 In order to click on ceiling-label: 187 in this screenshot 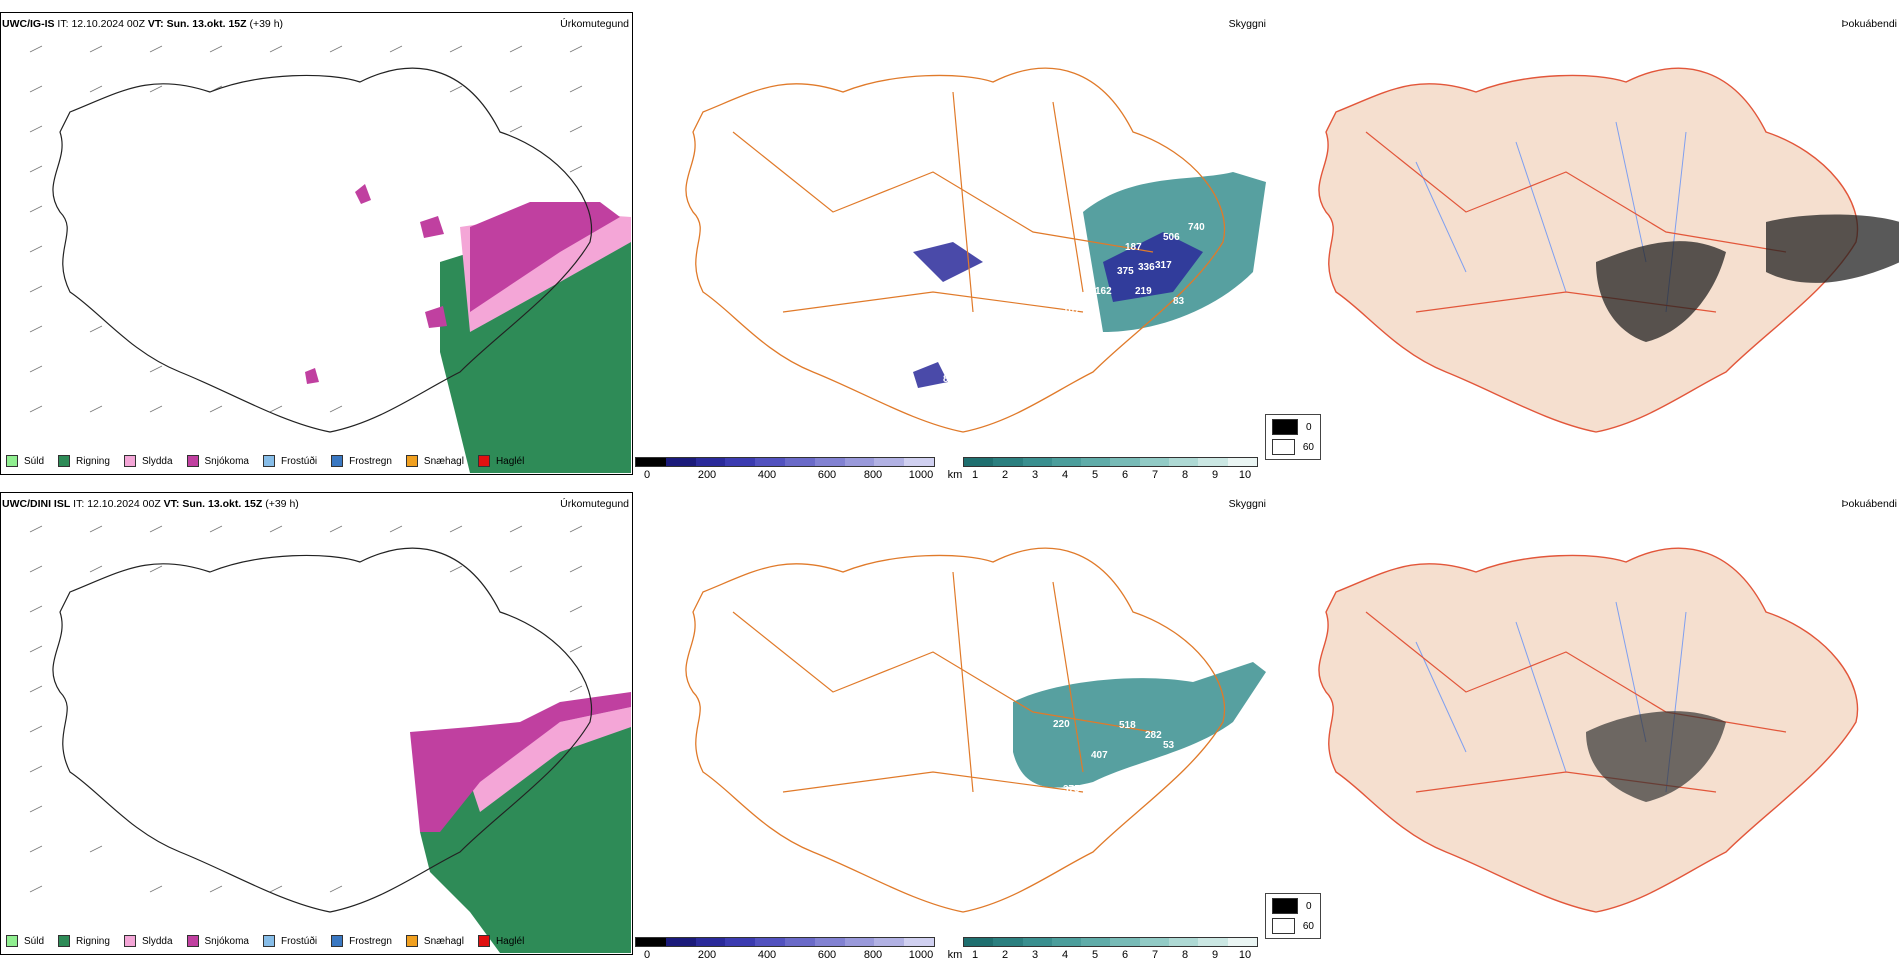, I will do `click(1133, 247)`.